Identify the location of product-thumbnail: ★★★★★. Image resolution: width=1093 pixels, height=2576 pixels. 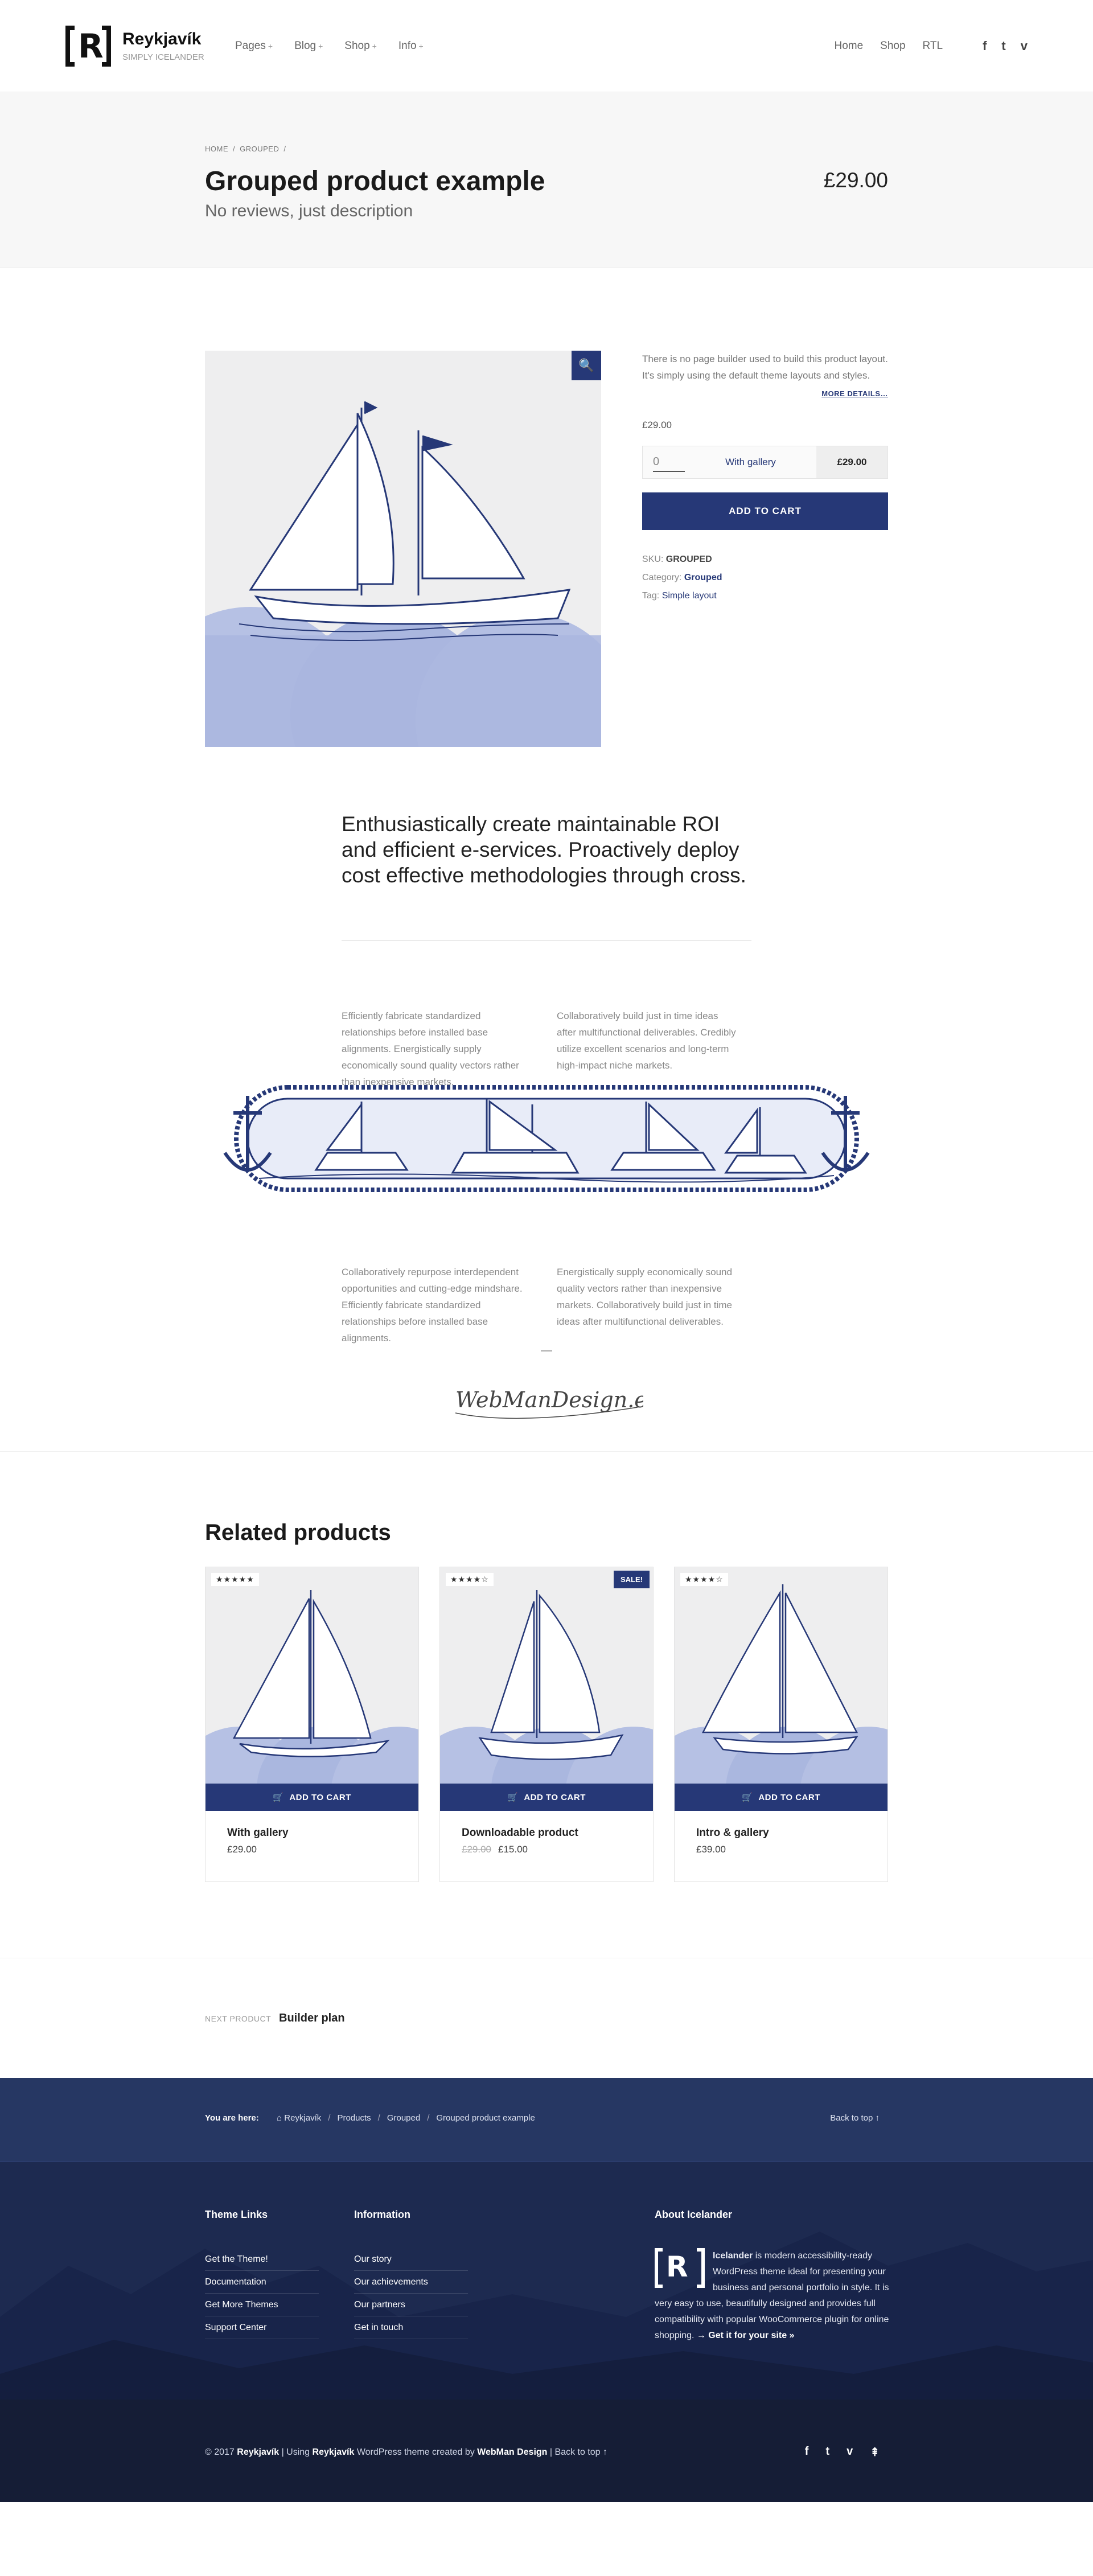
(312, 1675).